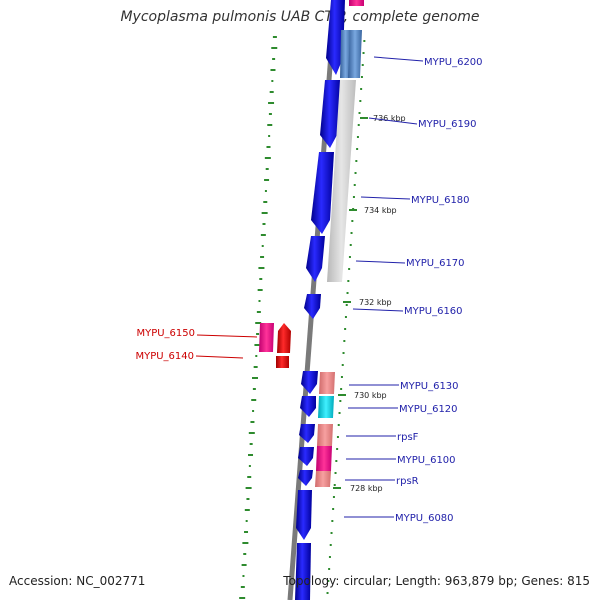 This screenshot has height=600, width=600. I want to click on gene-label: MYPU_6160, so click(433, 311).